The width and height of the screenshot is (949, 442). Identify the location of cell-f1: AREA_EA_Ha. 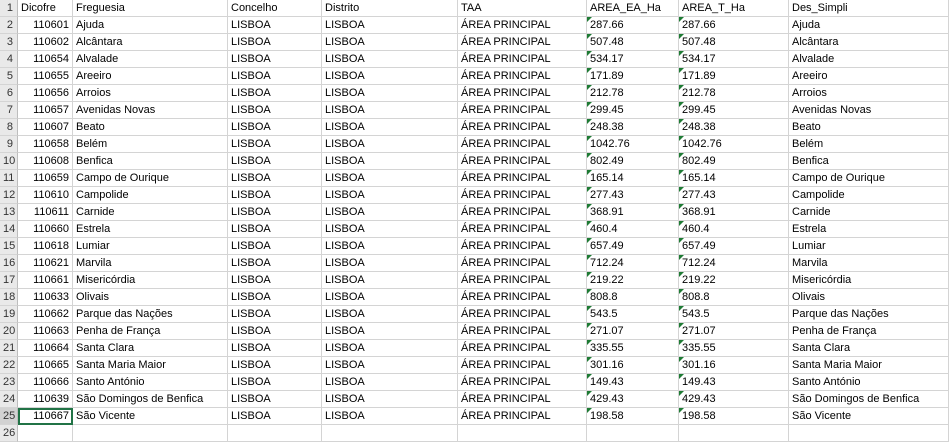
(633, 8).